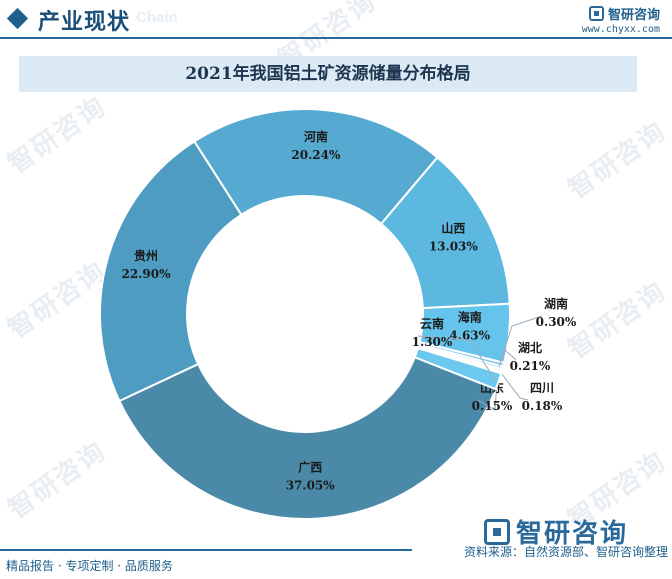 This screenshot has height=579, width=672. I want to click on leader-line-湖南, so click(521, 339).